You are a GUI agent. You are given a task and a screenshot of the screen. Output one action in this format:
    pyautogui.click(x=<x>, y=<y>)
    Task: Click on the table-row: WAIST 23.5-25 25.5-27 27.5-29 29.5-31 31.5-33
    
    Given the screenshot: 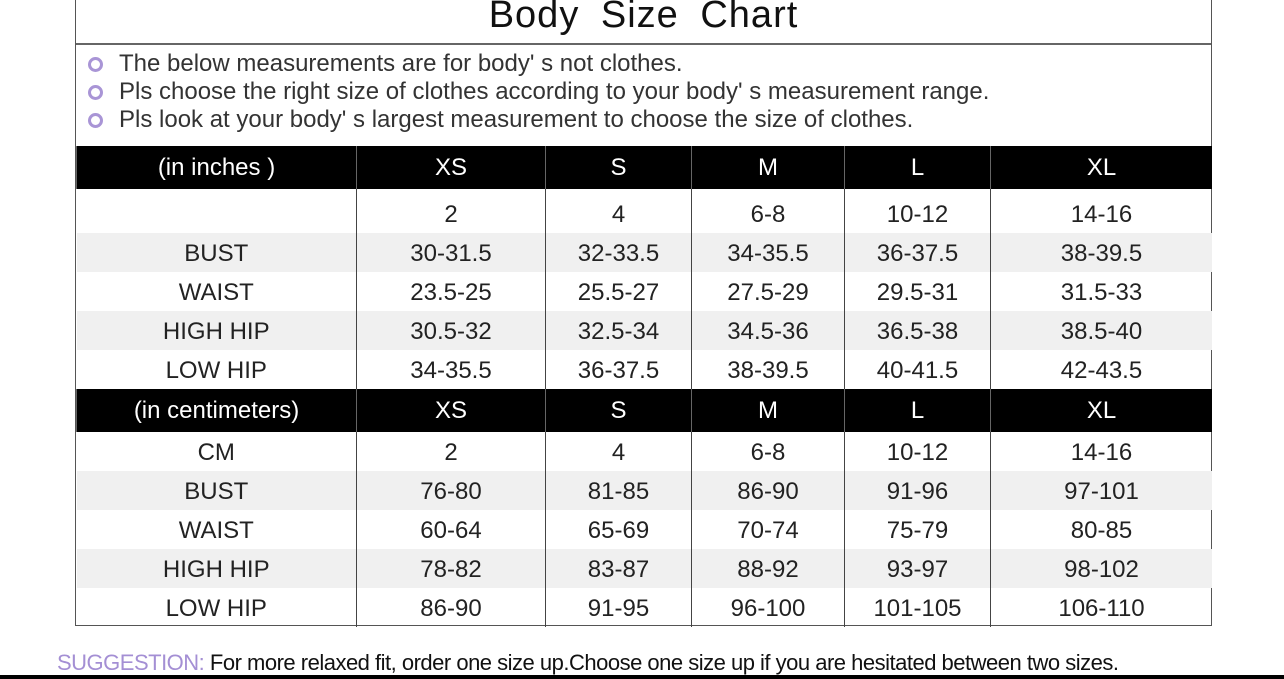 What is the action you would take?
    pyautogui.click(x=644, y=291)
    